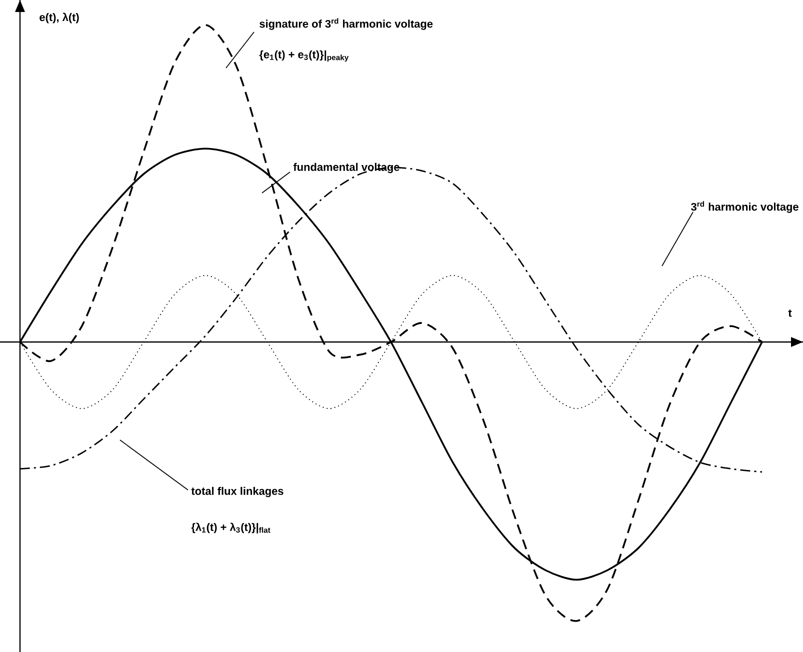  Describe the element at coordinates (237, 492) in the screenshot. I see `annotation: total flux linkages` at that location.